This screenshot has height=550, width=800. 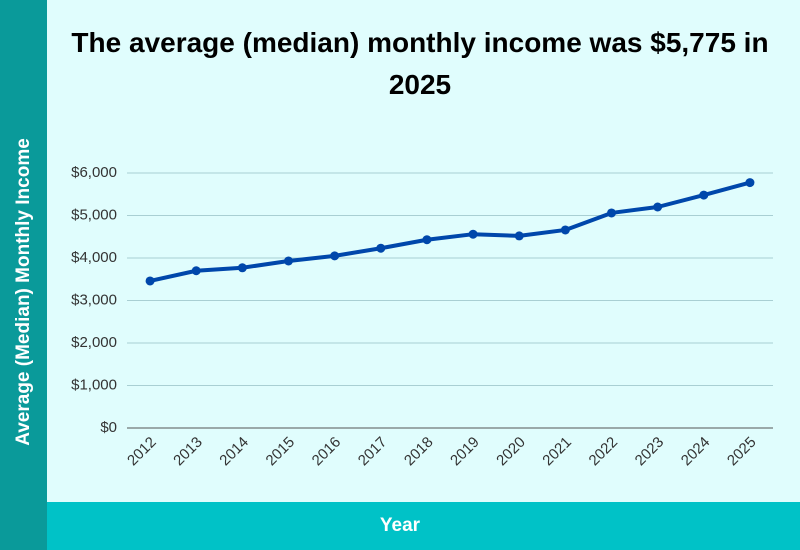 I want to click on x-tick-label: 2023, so click(x=650, y=452).